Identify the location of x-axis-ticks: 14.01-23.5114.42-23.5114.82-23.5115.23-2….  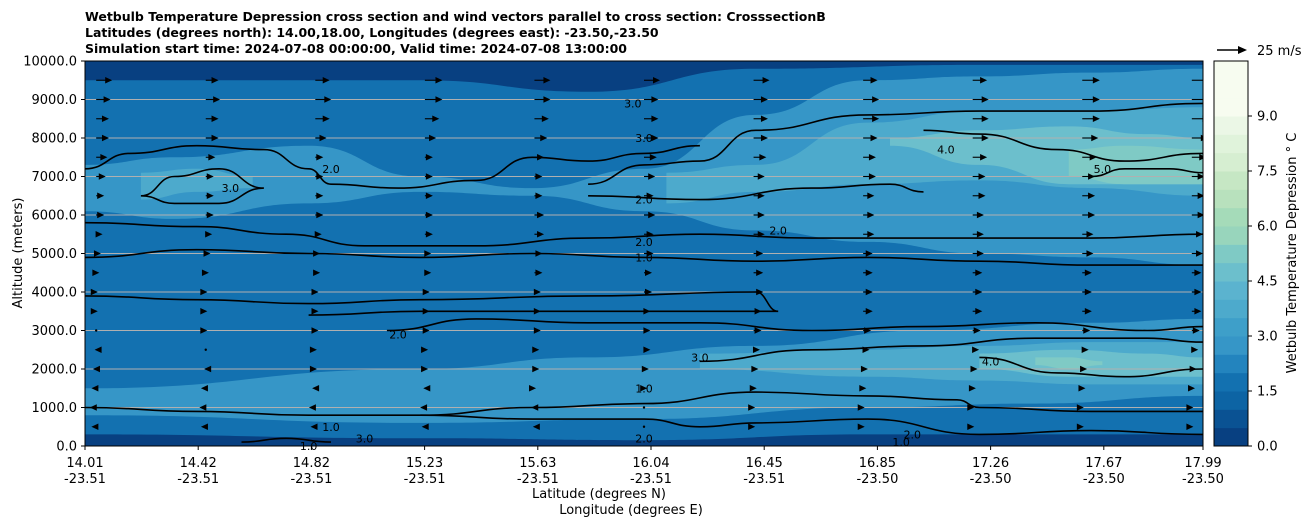
(644, 466).